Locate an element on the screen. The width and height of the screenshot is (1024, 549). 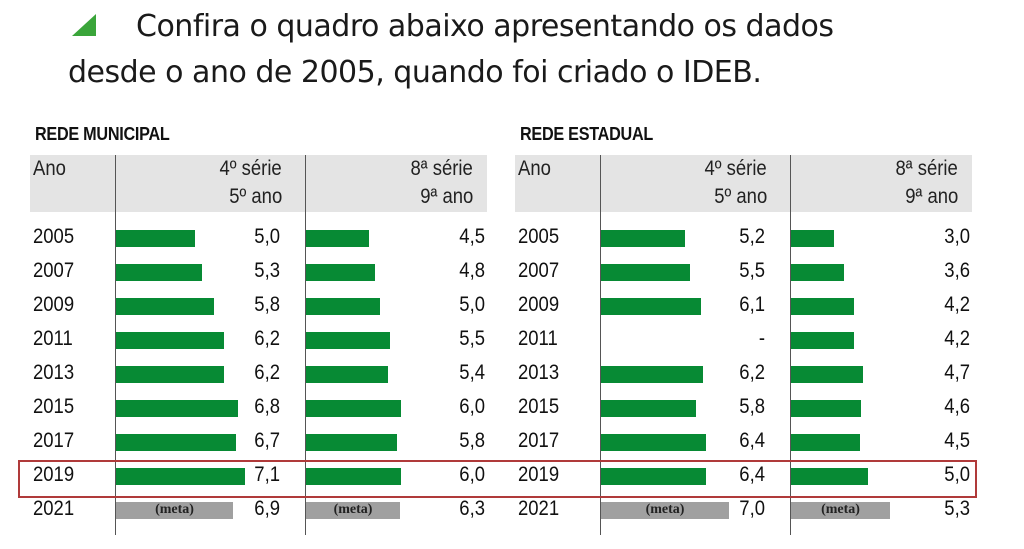
panel-title: REDE MUNICIPAL is located at coordinates (102, 134).